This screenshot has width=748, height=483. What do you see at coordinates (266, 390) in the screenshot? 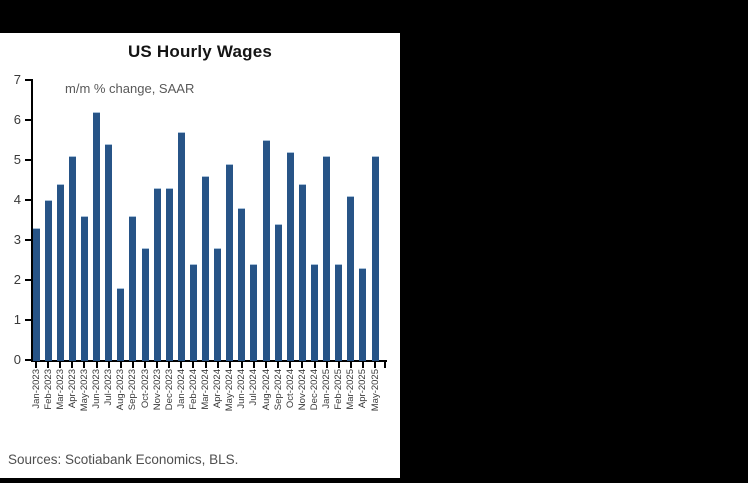
I see `x-tick-label: Aug-2024` at bounding box center [266, 390].